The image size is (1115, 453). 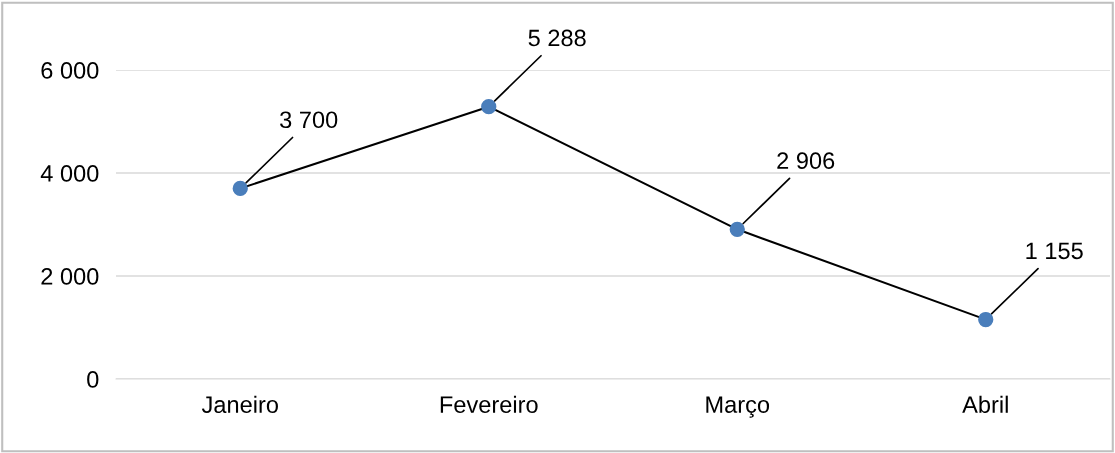 I want to click on data-label: 3 700, so click(x=309, y=120).